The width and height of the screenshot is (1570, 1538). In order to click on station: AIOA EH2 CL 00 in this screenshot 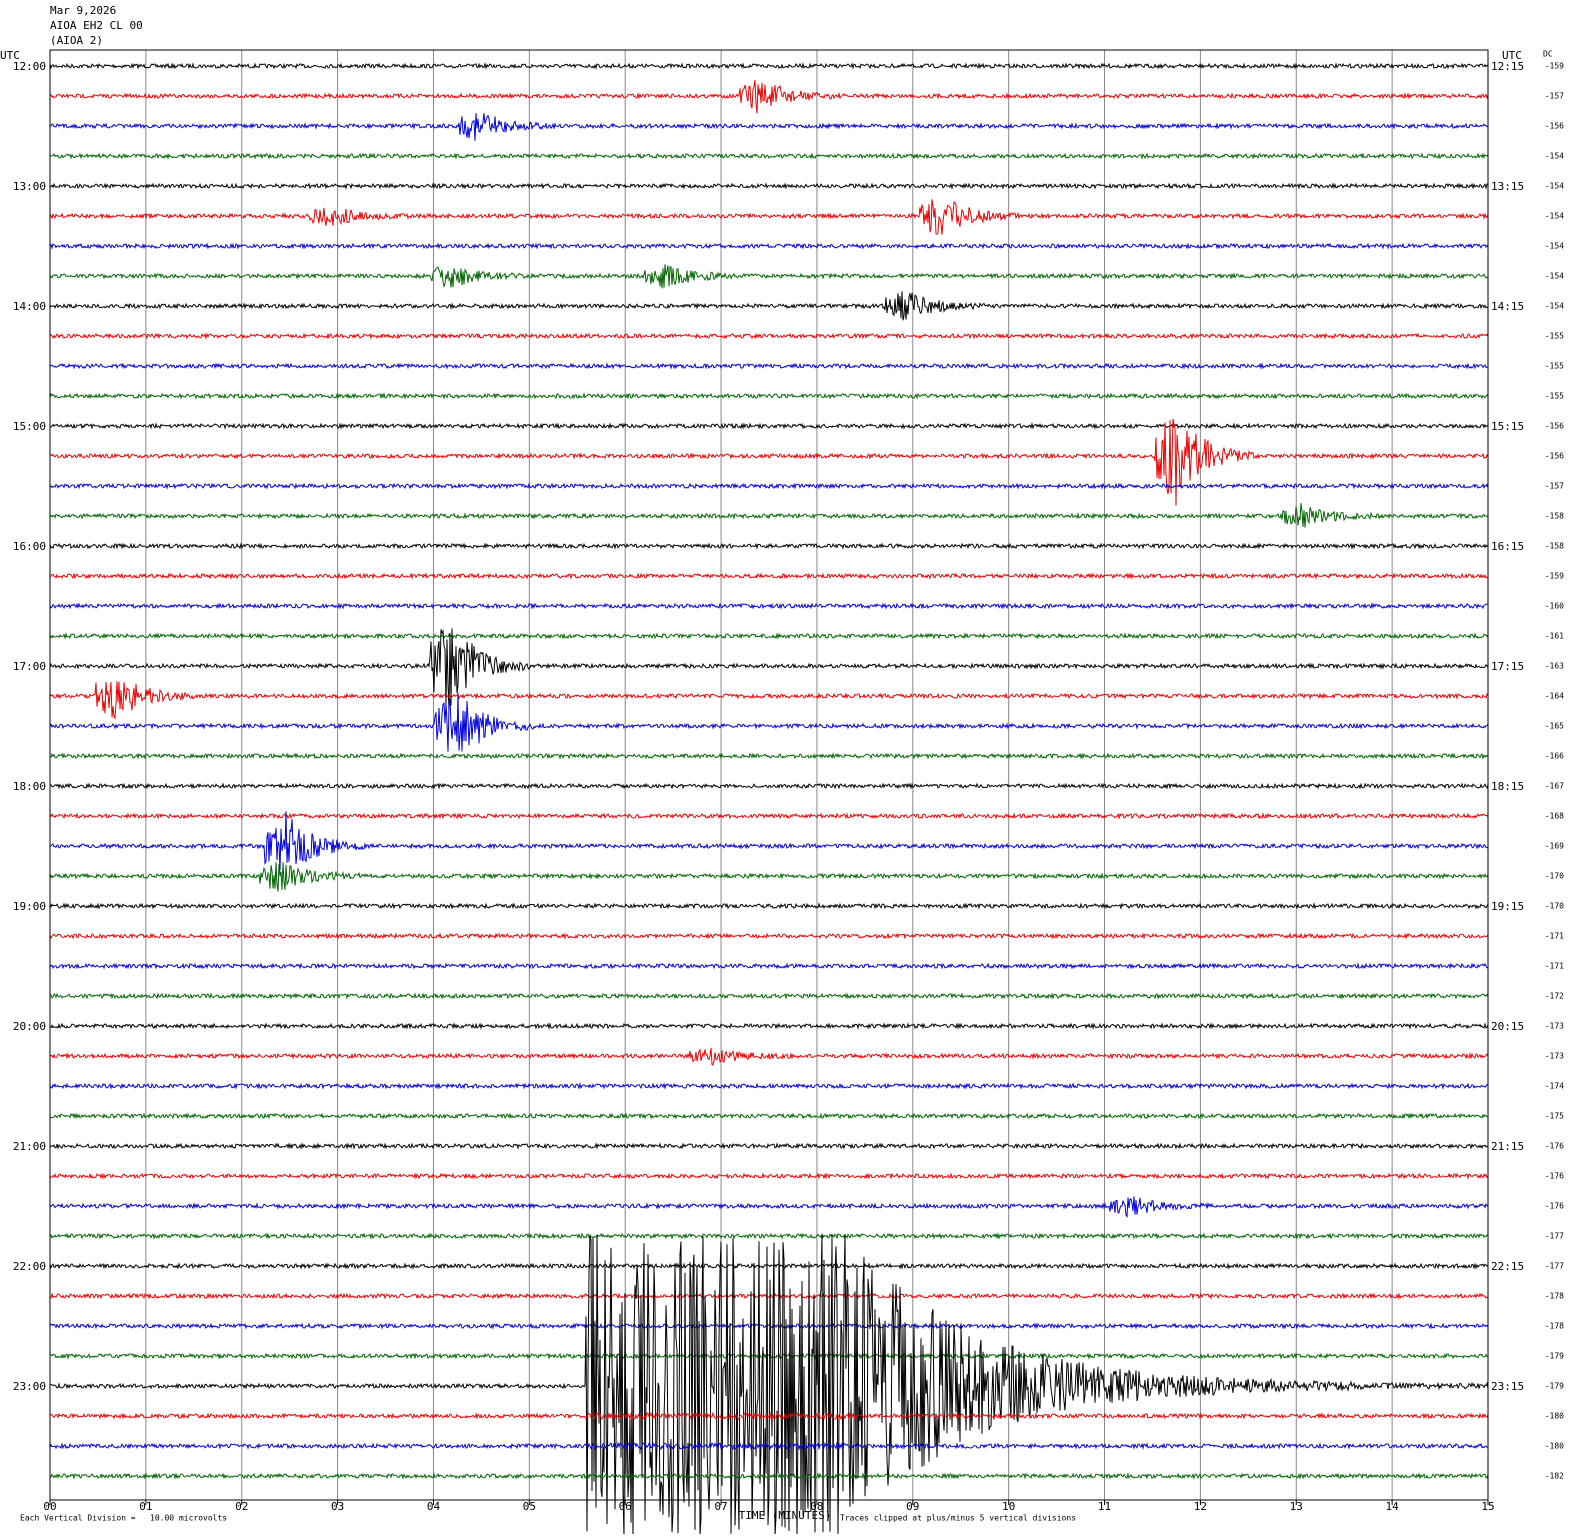, I will do `click(96, 25)`.